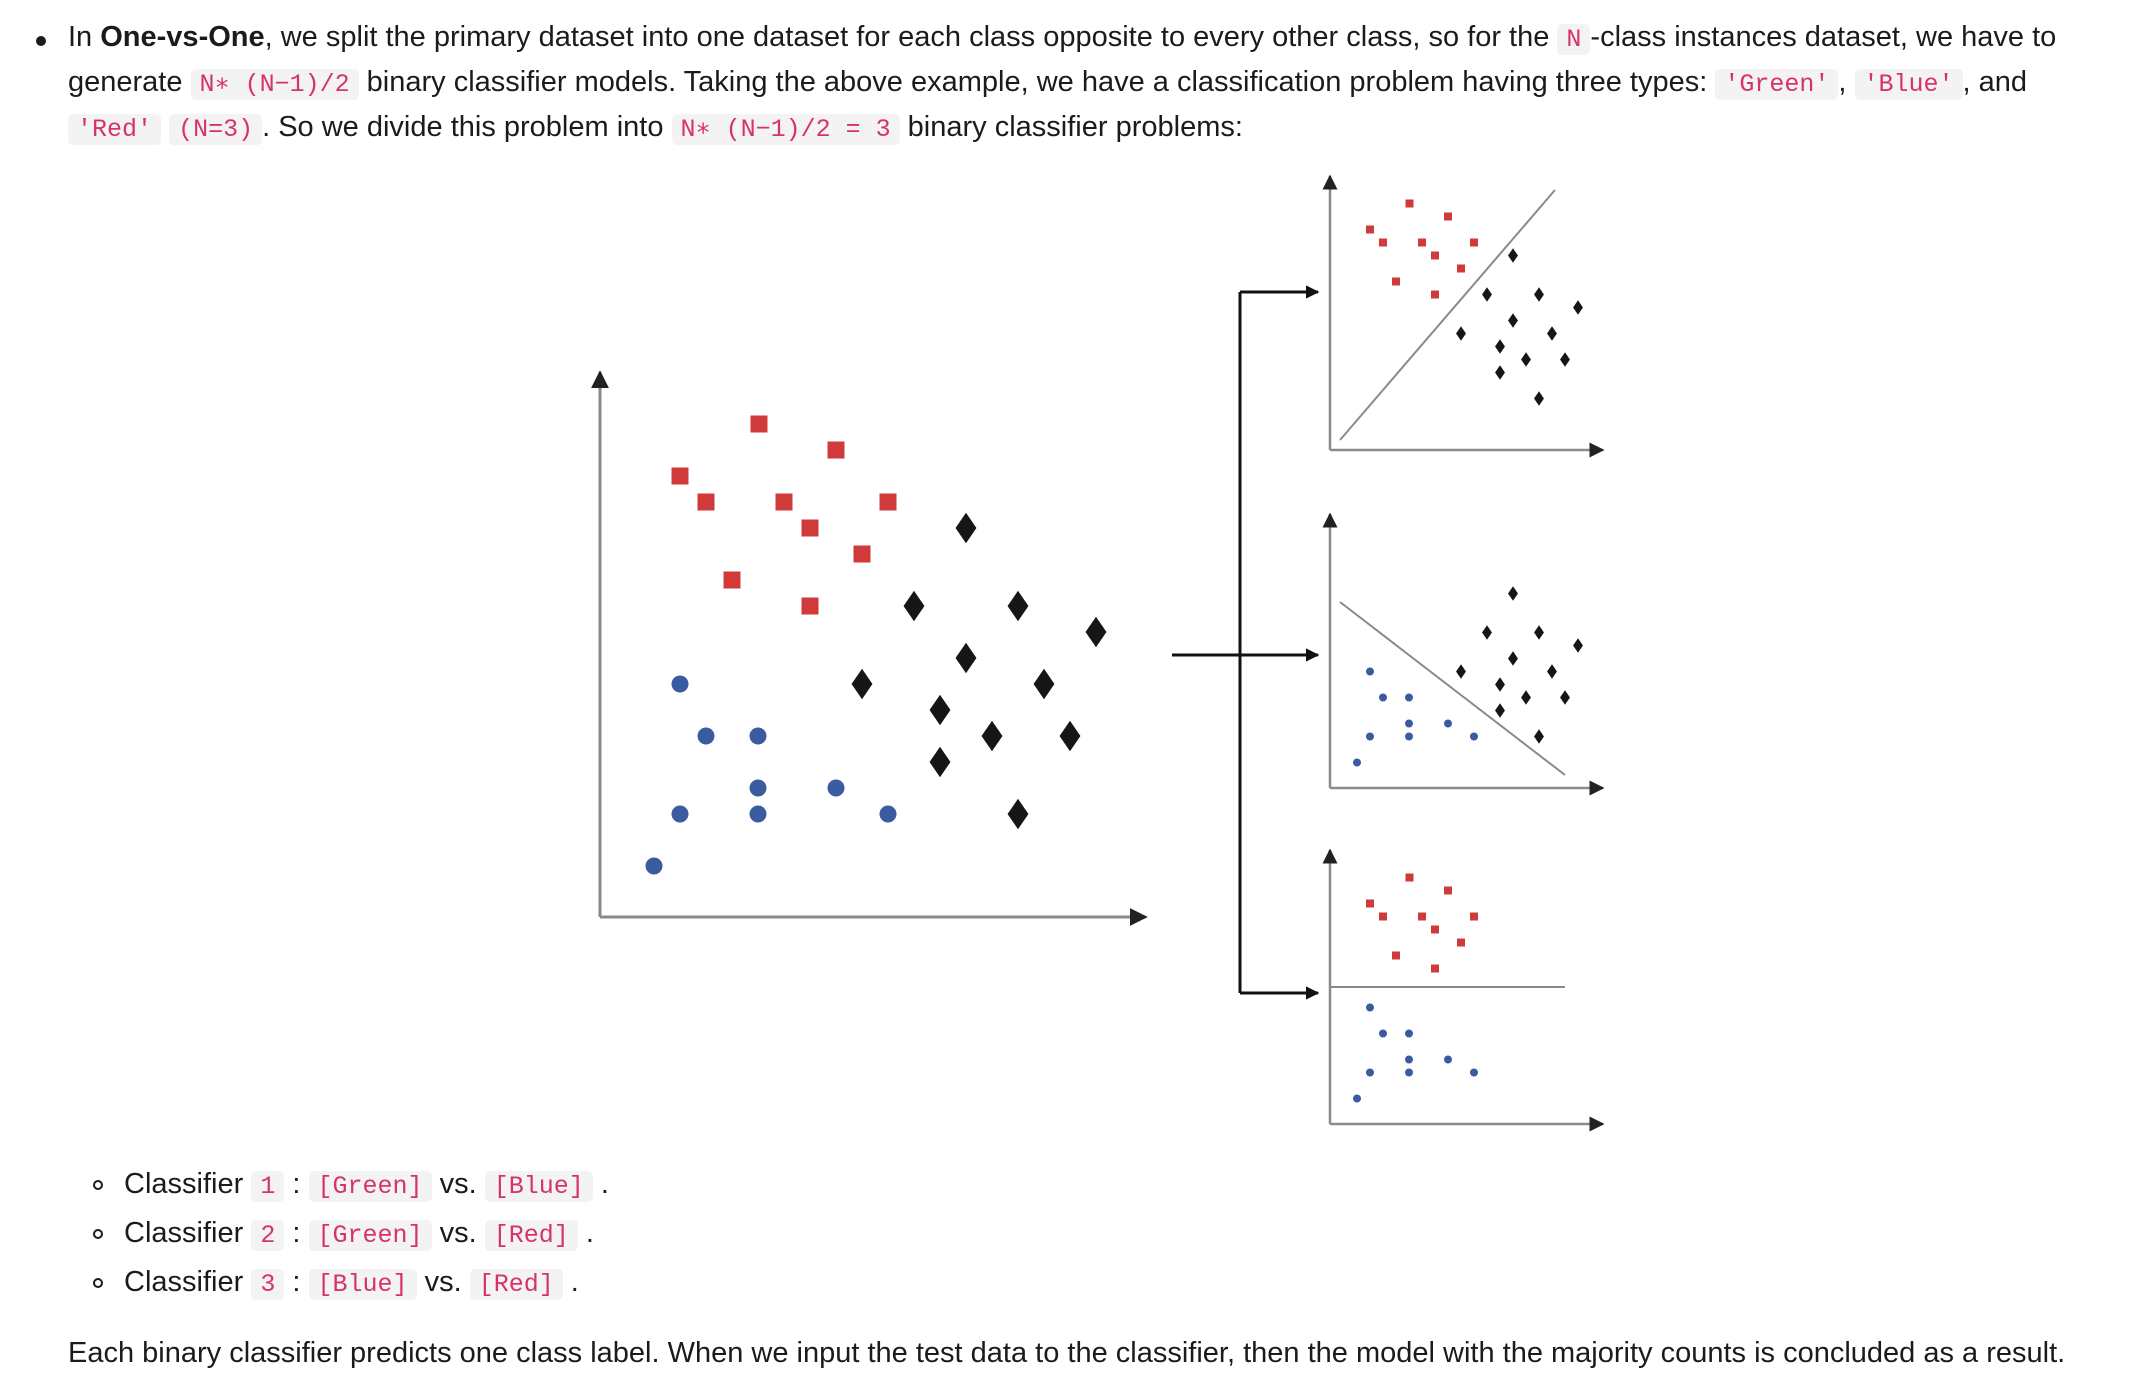 This screenshot has height=1394, width=2142. What do you see at coordinates (182, 37) in the screenshot?
I see `one-vs-one-term: One-vs-One` at bounding box center [182, 37].